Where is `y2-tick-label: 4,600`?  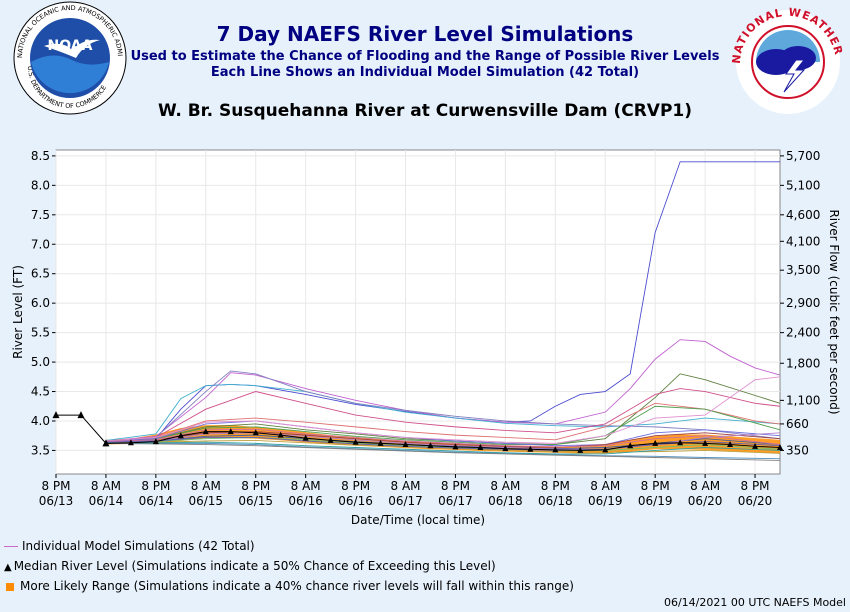
y2-tick-label: 4,600 is located at coordinates (803, 215).